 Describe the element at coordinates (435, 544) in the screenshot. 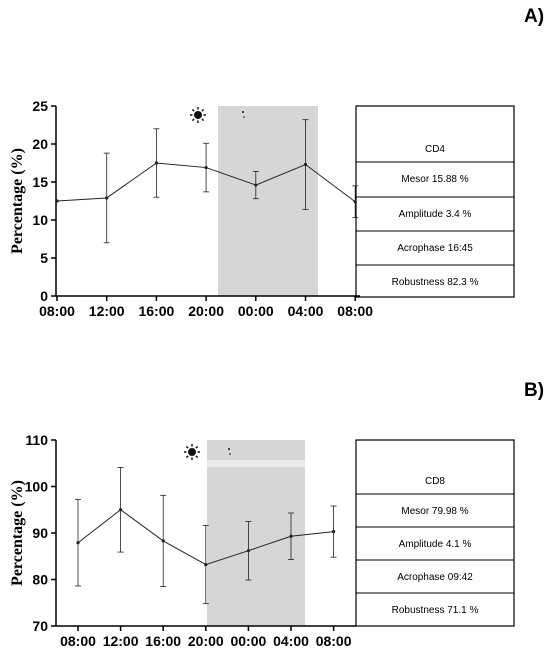

I see `stats-b-amplitude: Amplitude 4.1 %` at that location.